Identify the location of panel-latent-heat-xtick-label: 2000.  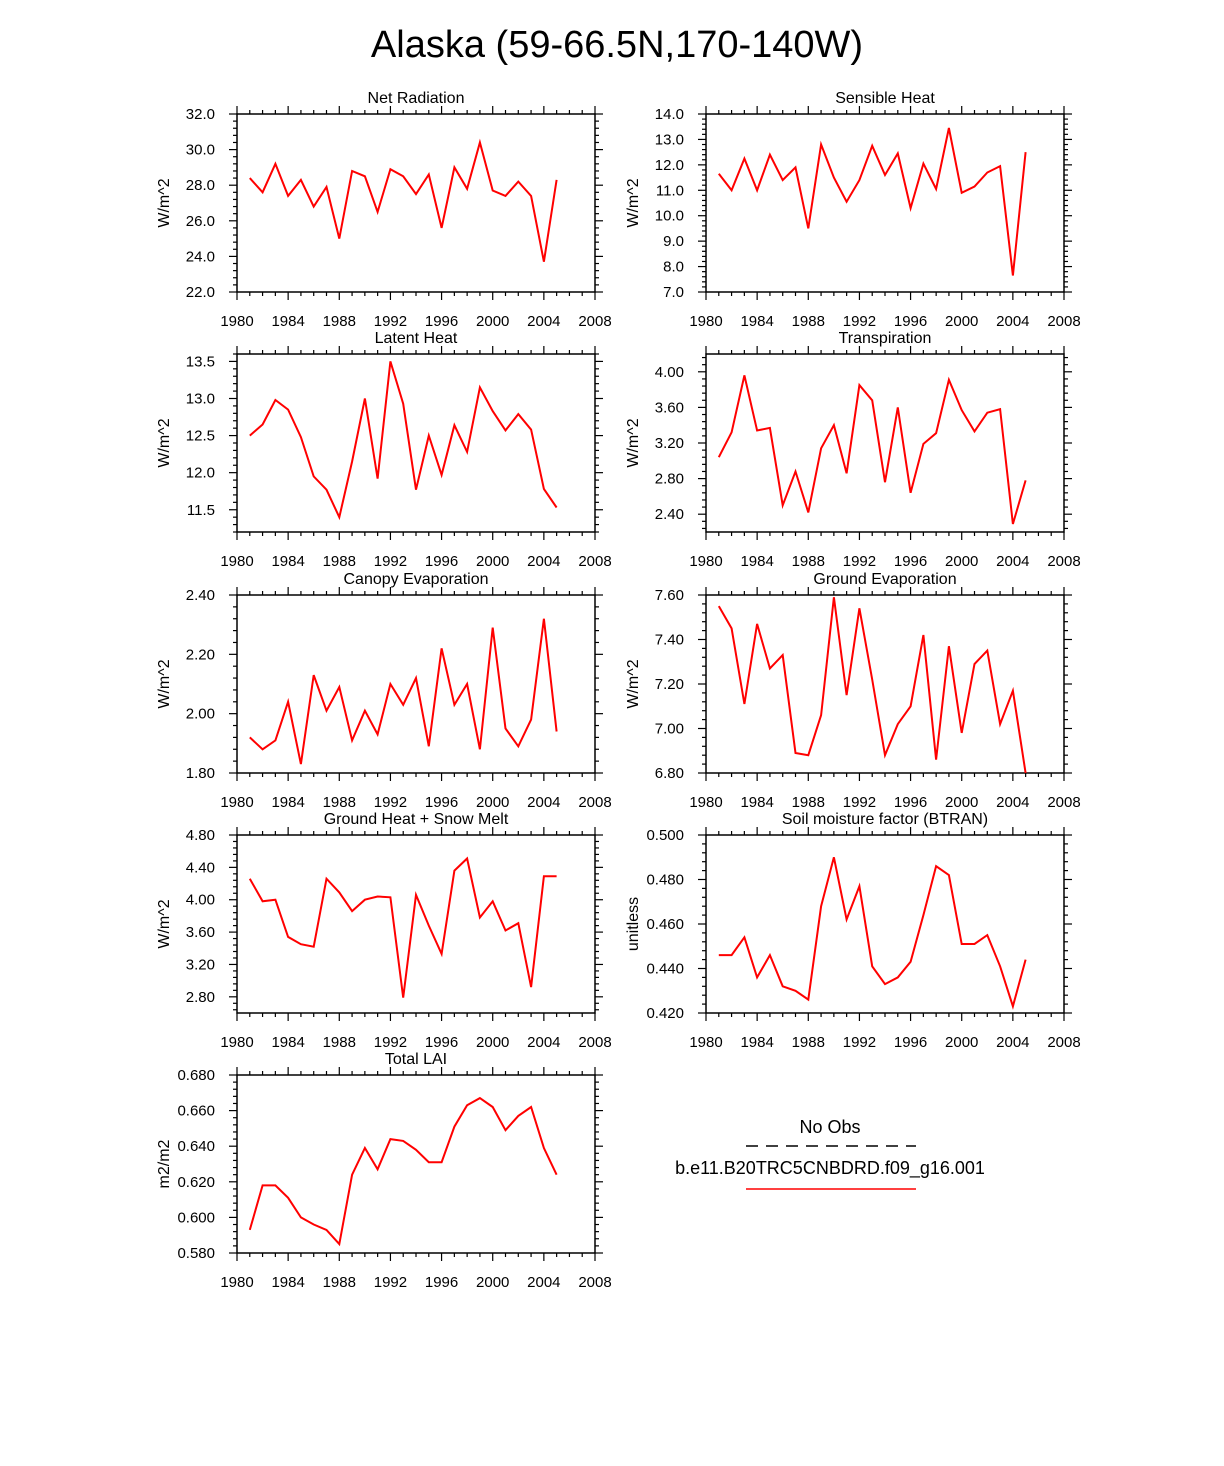
(492, 561).